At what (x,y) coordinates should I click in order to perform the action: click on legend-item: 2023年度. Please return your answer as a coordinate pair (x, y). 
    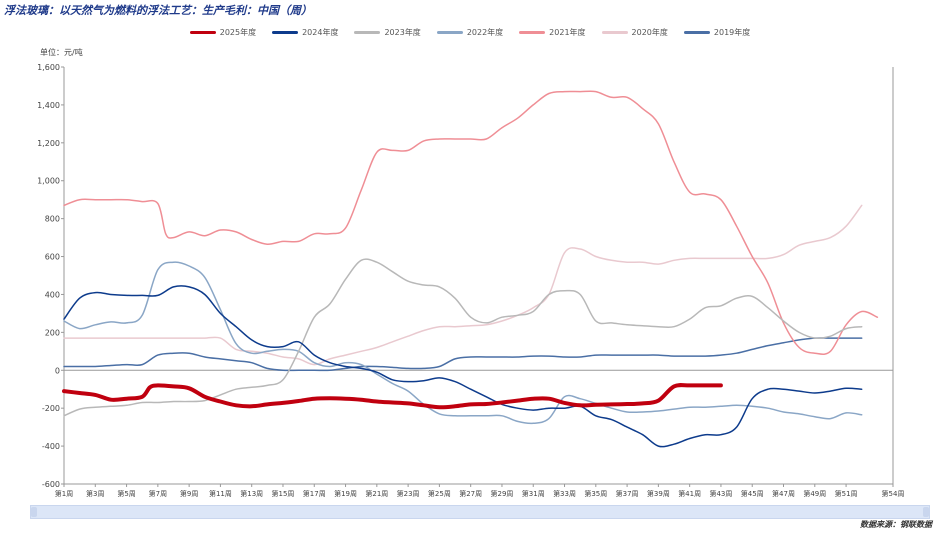
    Looking at the image, I should click on (387, 32).